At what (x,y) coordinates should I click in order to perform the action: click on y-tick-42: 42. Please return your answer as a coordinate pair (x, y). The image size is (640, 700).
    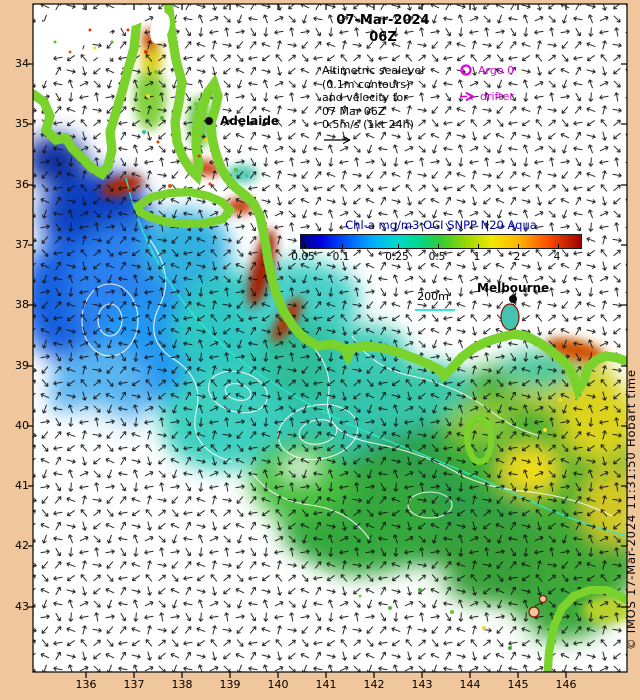
    Looking at the image, I should click on (22, 545).